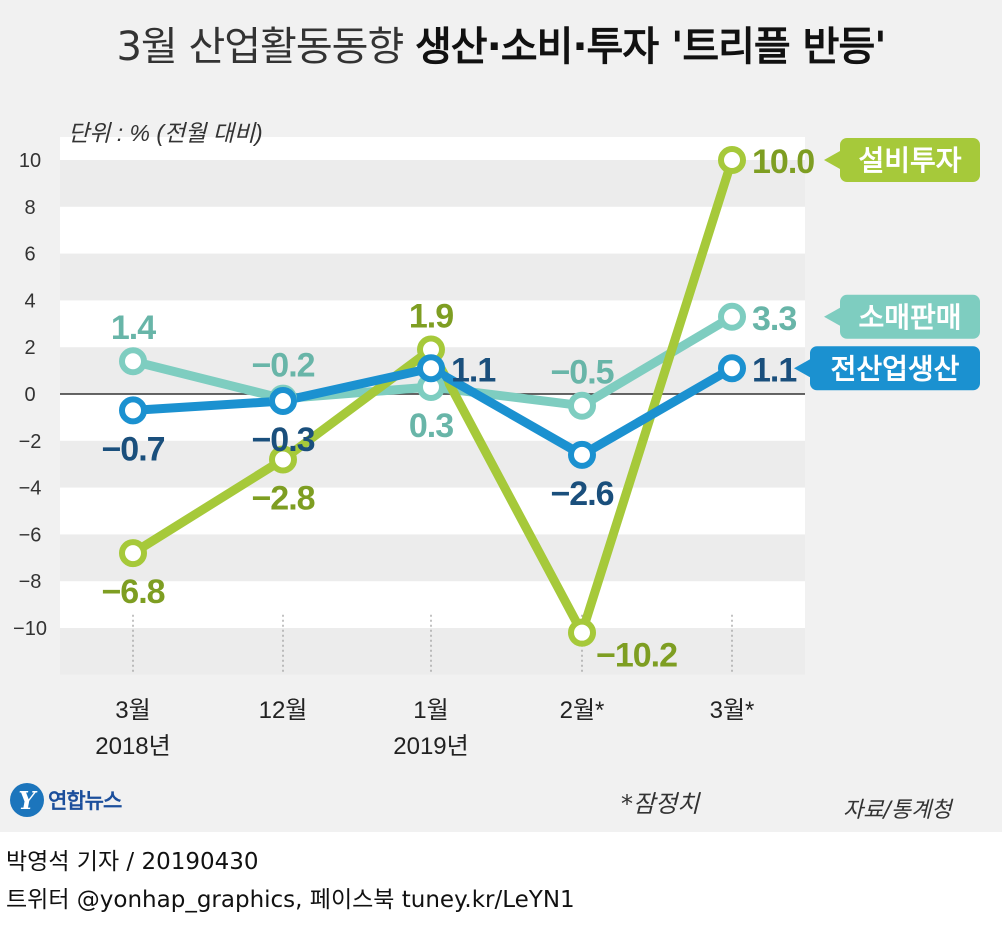 This screenshot has width=1002, height=932. I want to click on data-label: −0.5, so click(581, 373).